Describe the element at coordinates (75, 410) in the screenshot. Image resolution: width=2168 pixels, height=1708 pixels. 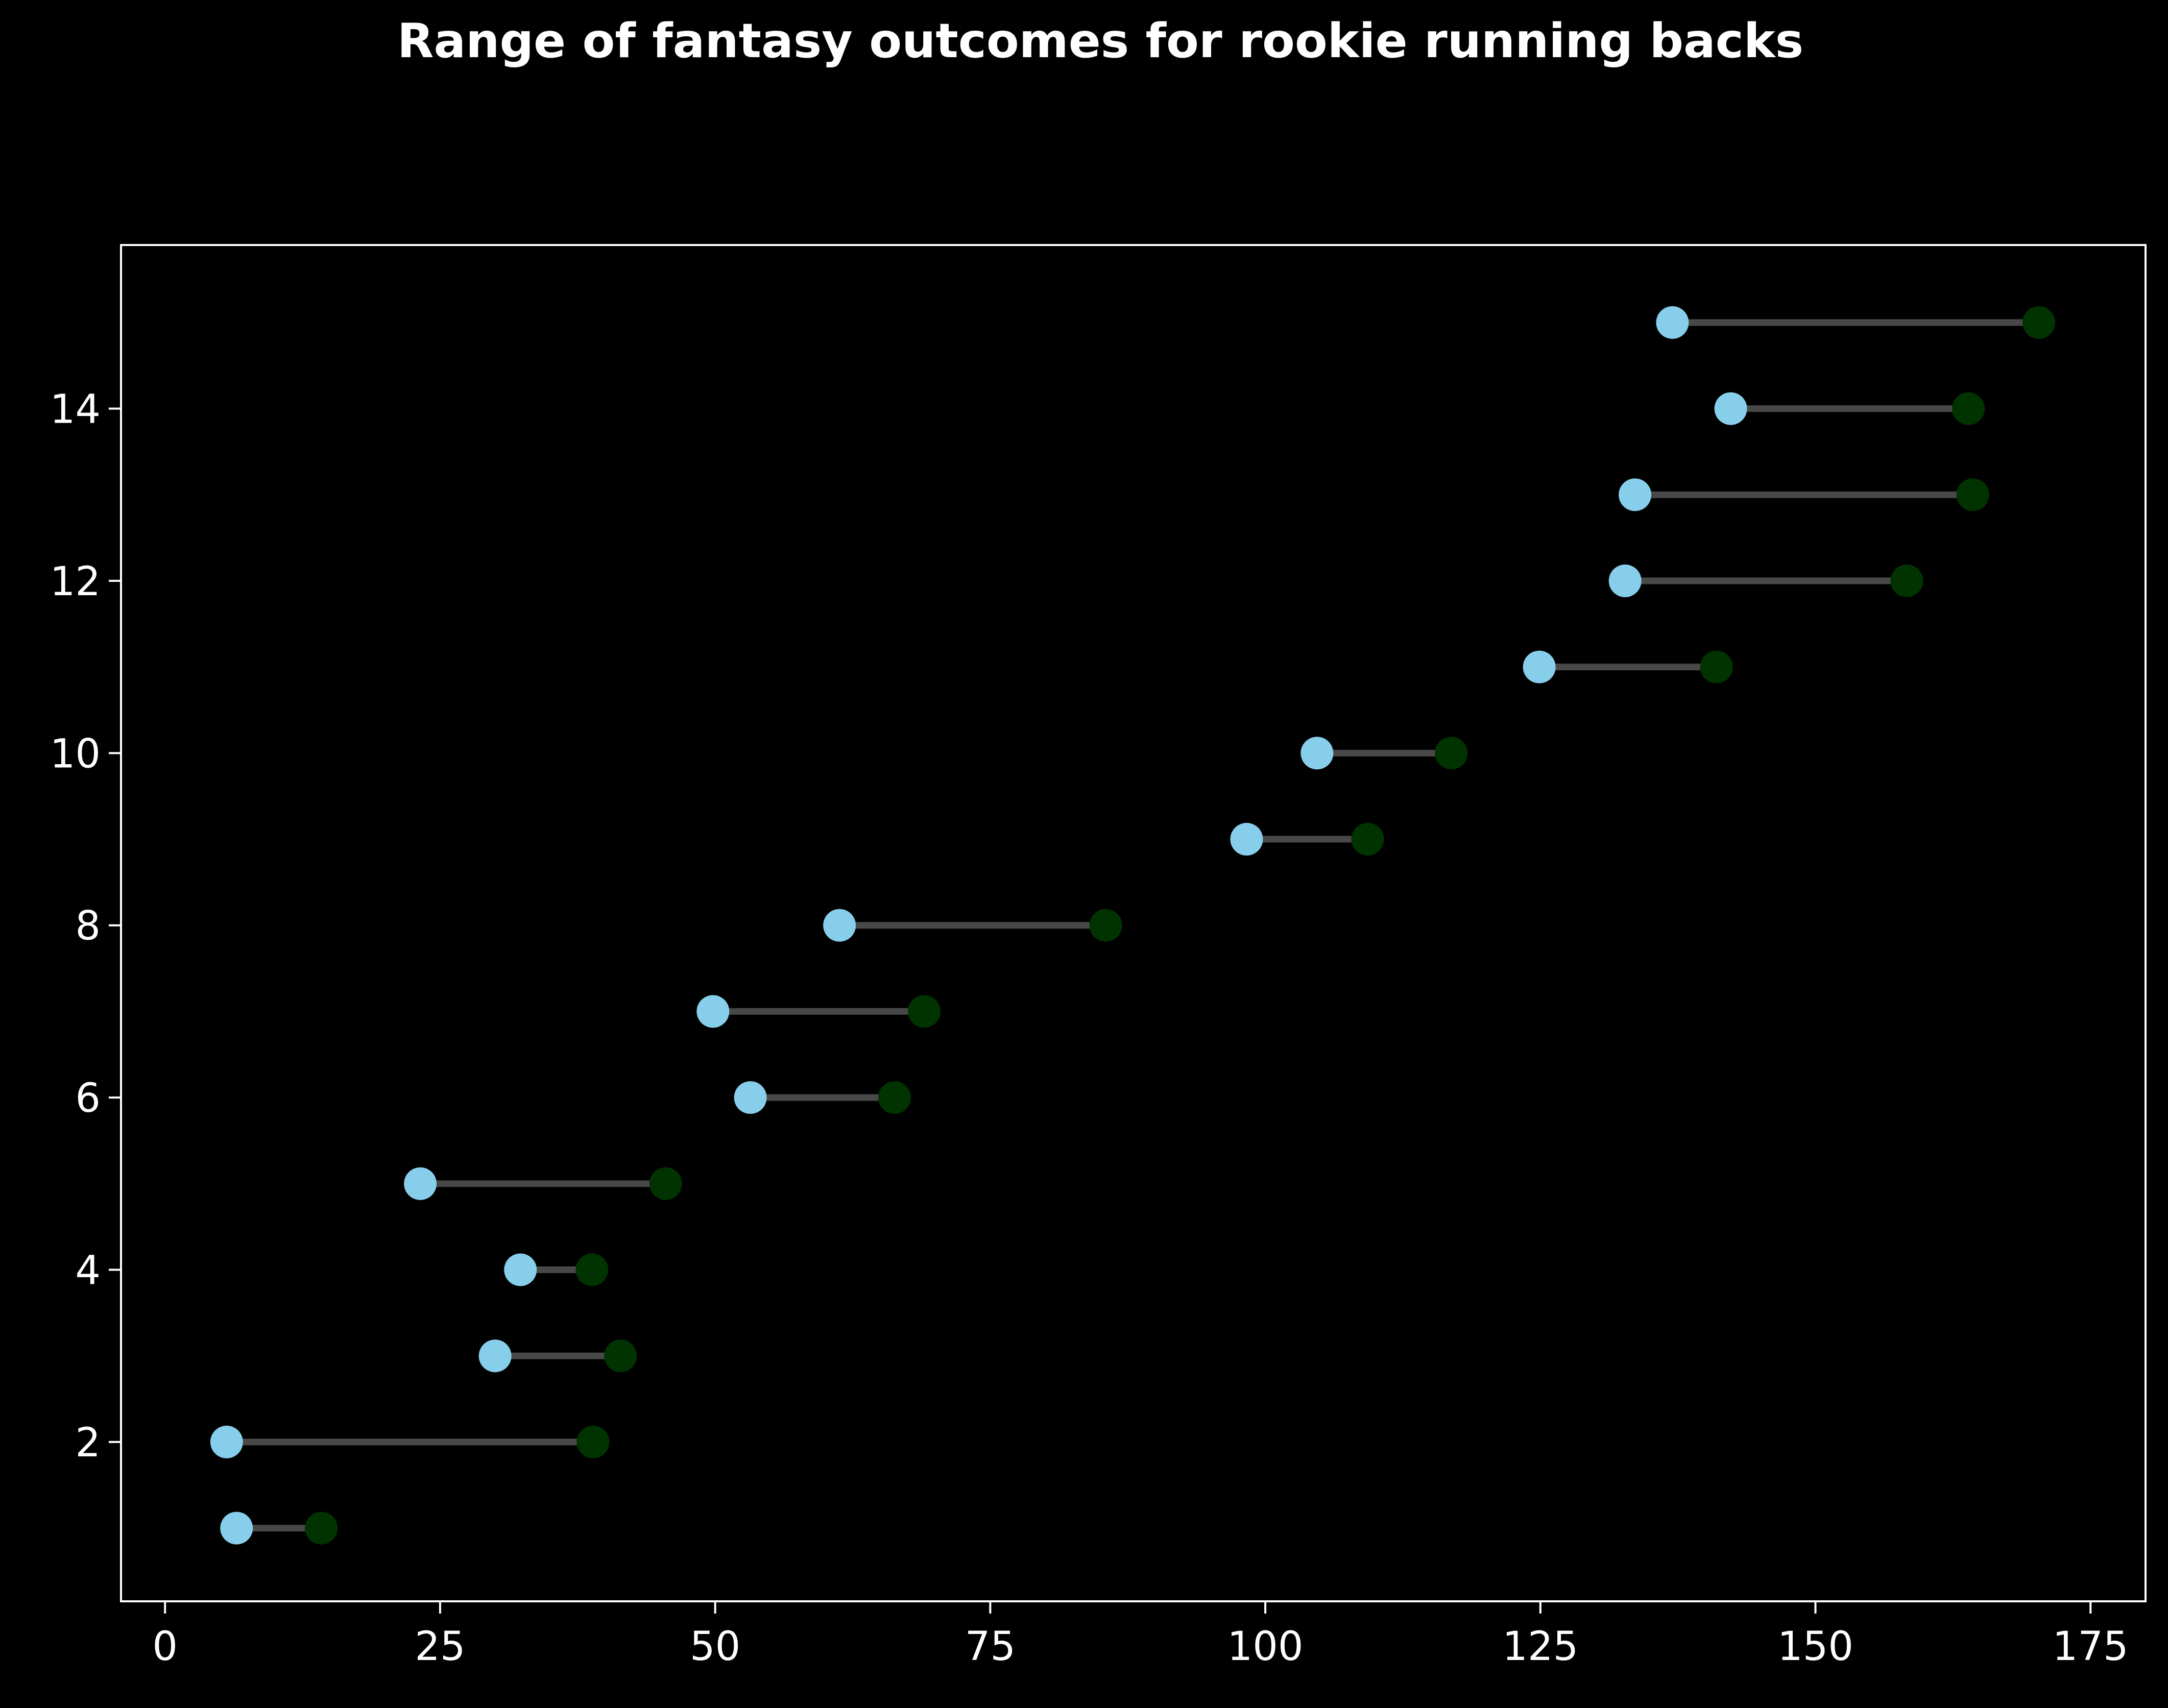
I see `y-tick-label: 14` at that location.